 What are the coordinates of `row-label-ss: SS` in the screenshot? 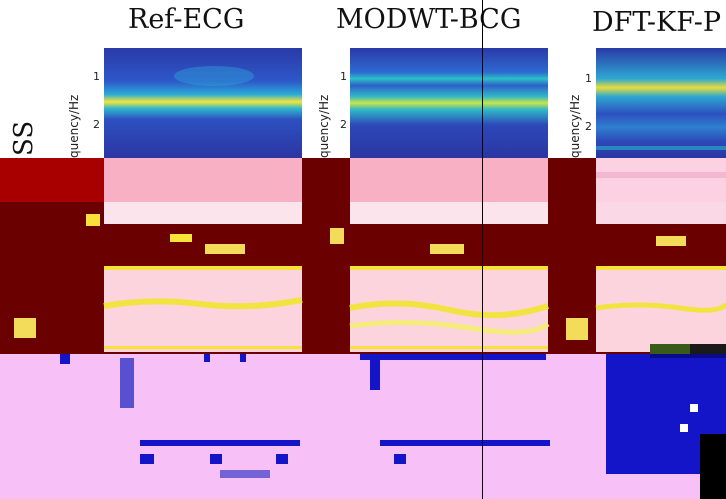 It's located at (24, 138).